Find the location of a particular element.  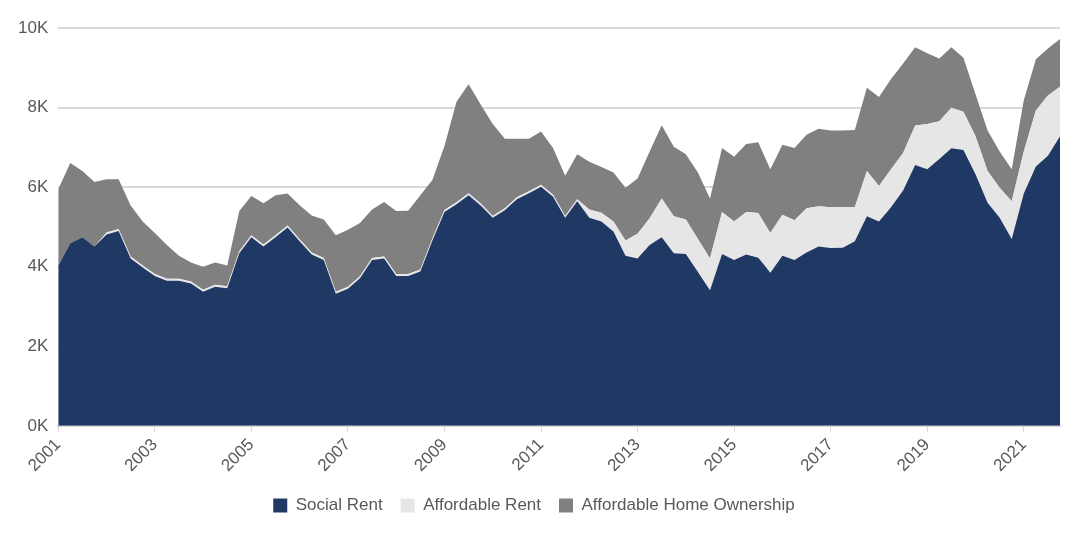

y-tick-label: 8K is located at coordinates (38, 107).